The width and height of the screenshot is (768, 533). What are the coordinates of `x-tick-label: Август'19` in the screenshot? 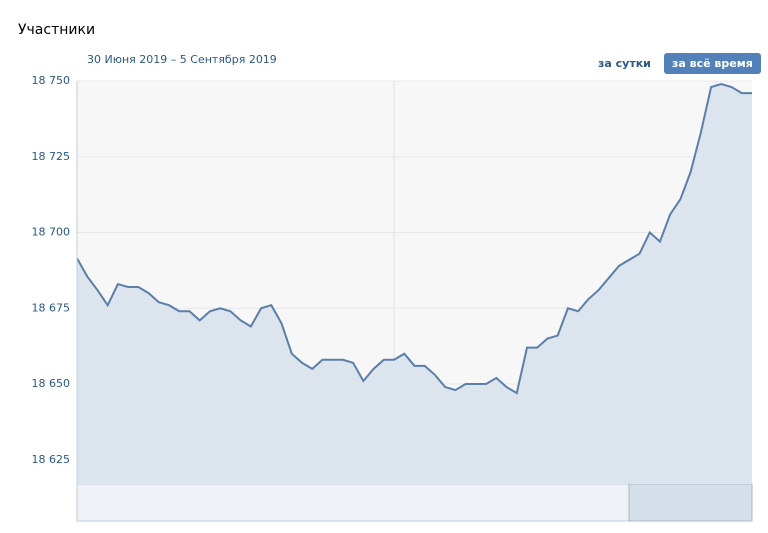 It's located at (553, 467).